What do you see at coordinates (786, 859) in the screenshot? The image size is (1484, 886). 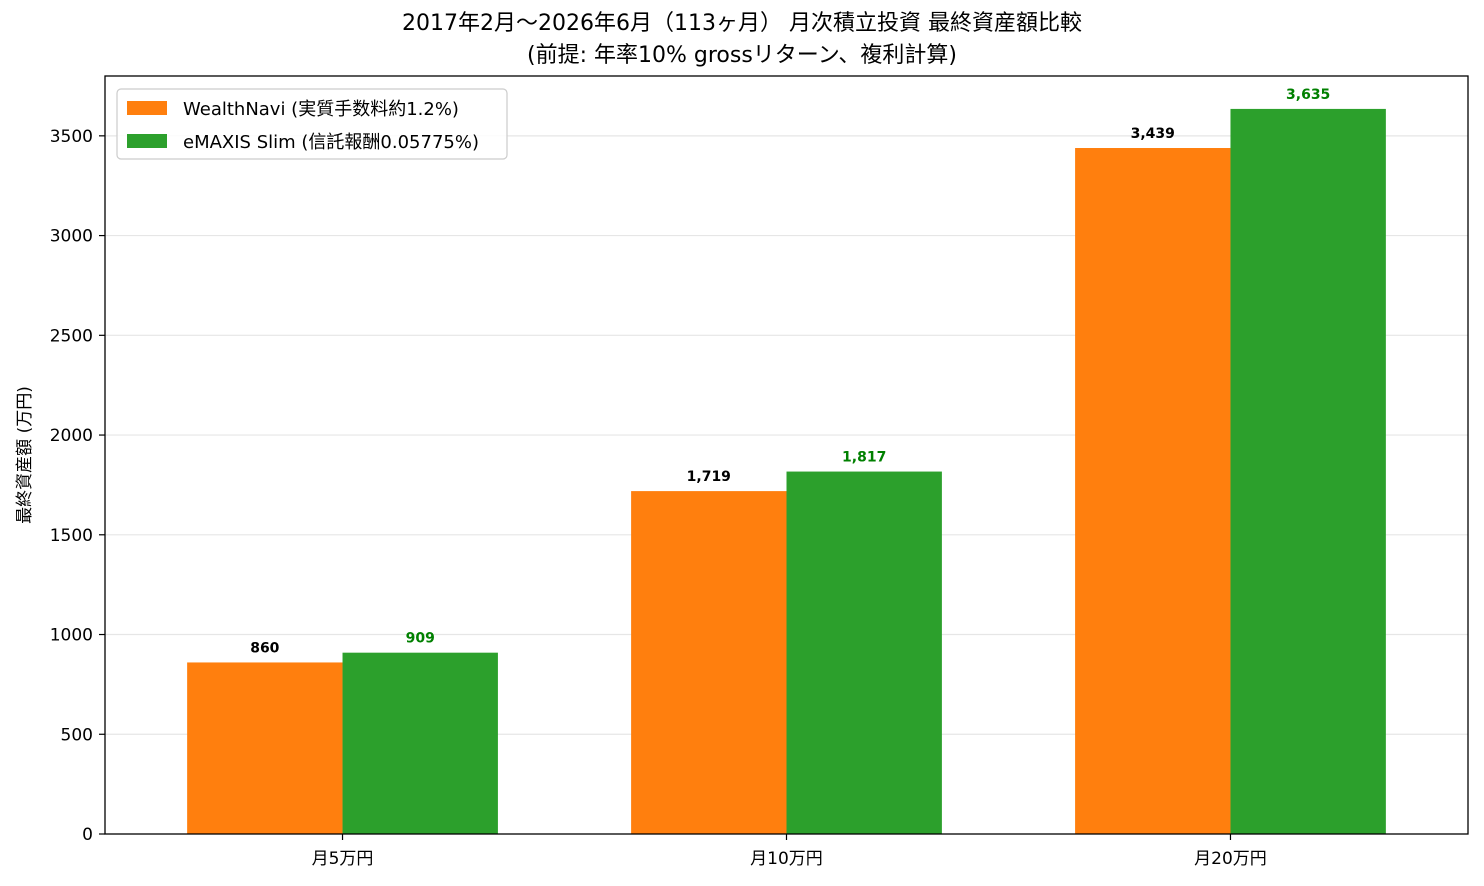 I see `x-tick-label-1: 月10万円` at bounding box center [786, 859].